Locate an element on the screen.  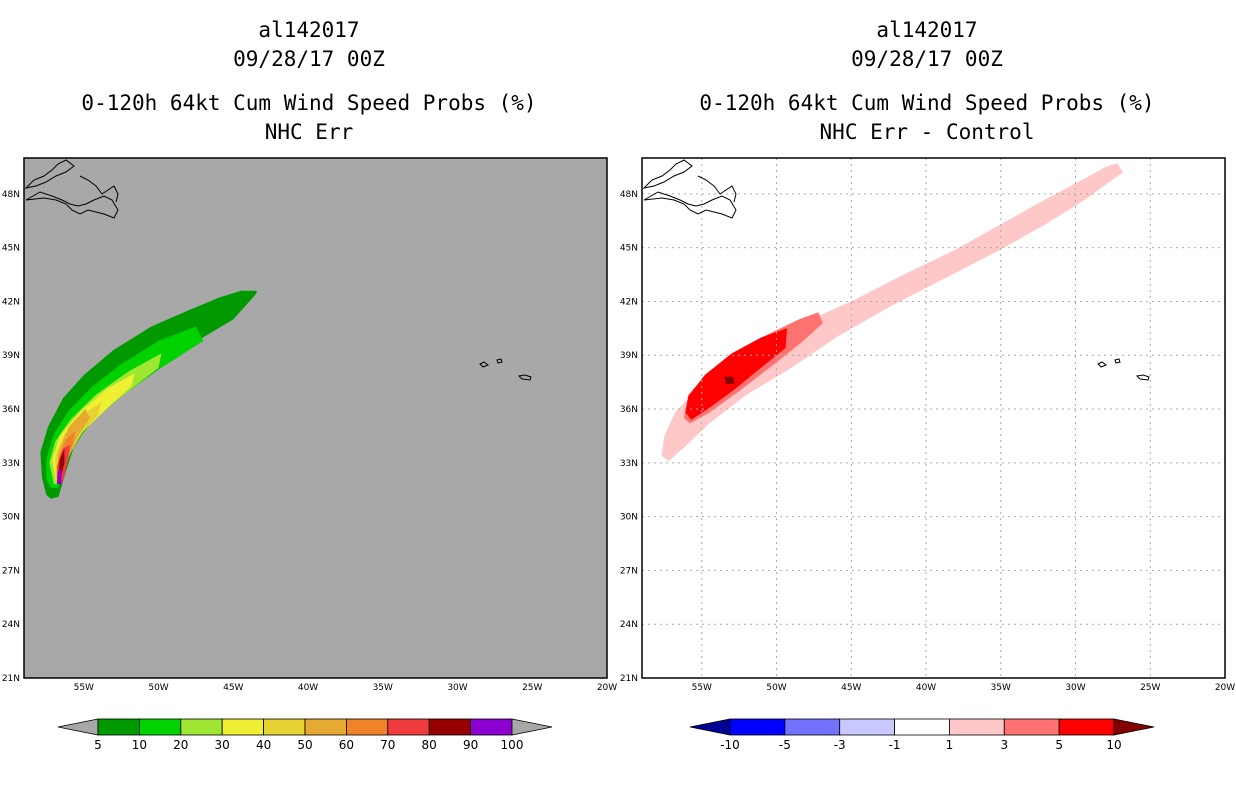
left-lat-label: 30N is located at coordinates (11, 518).